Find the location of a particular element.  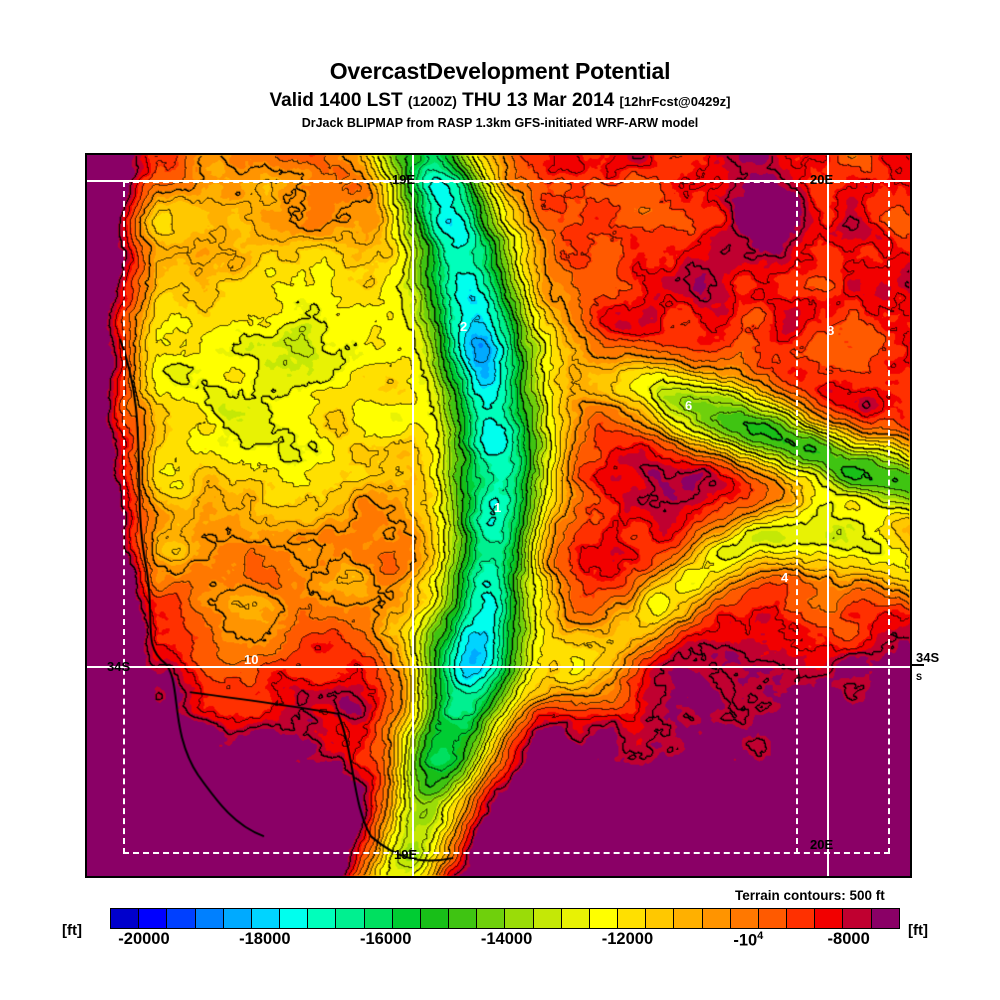

page-title: OvercastDevelopment Potential is located at coordinates (500, 71).